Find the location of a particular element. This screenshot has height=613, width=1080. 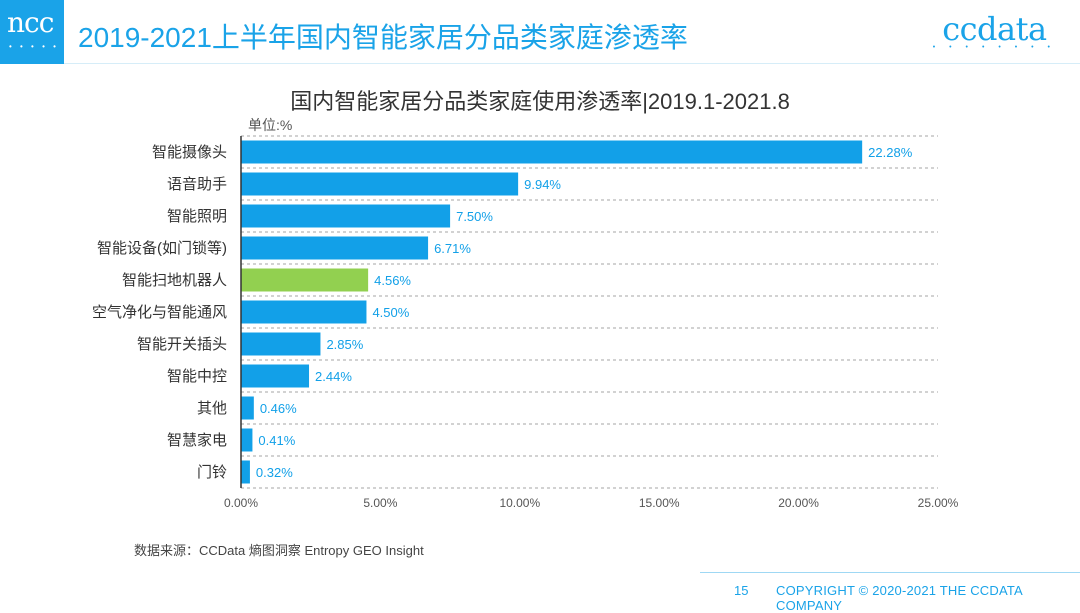

category-label: 空气净化与智能通风 is located at coordinates (159, 312).